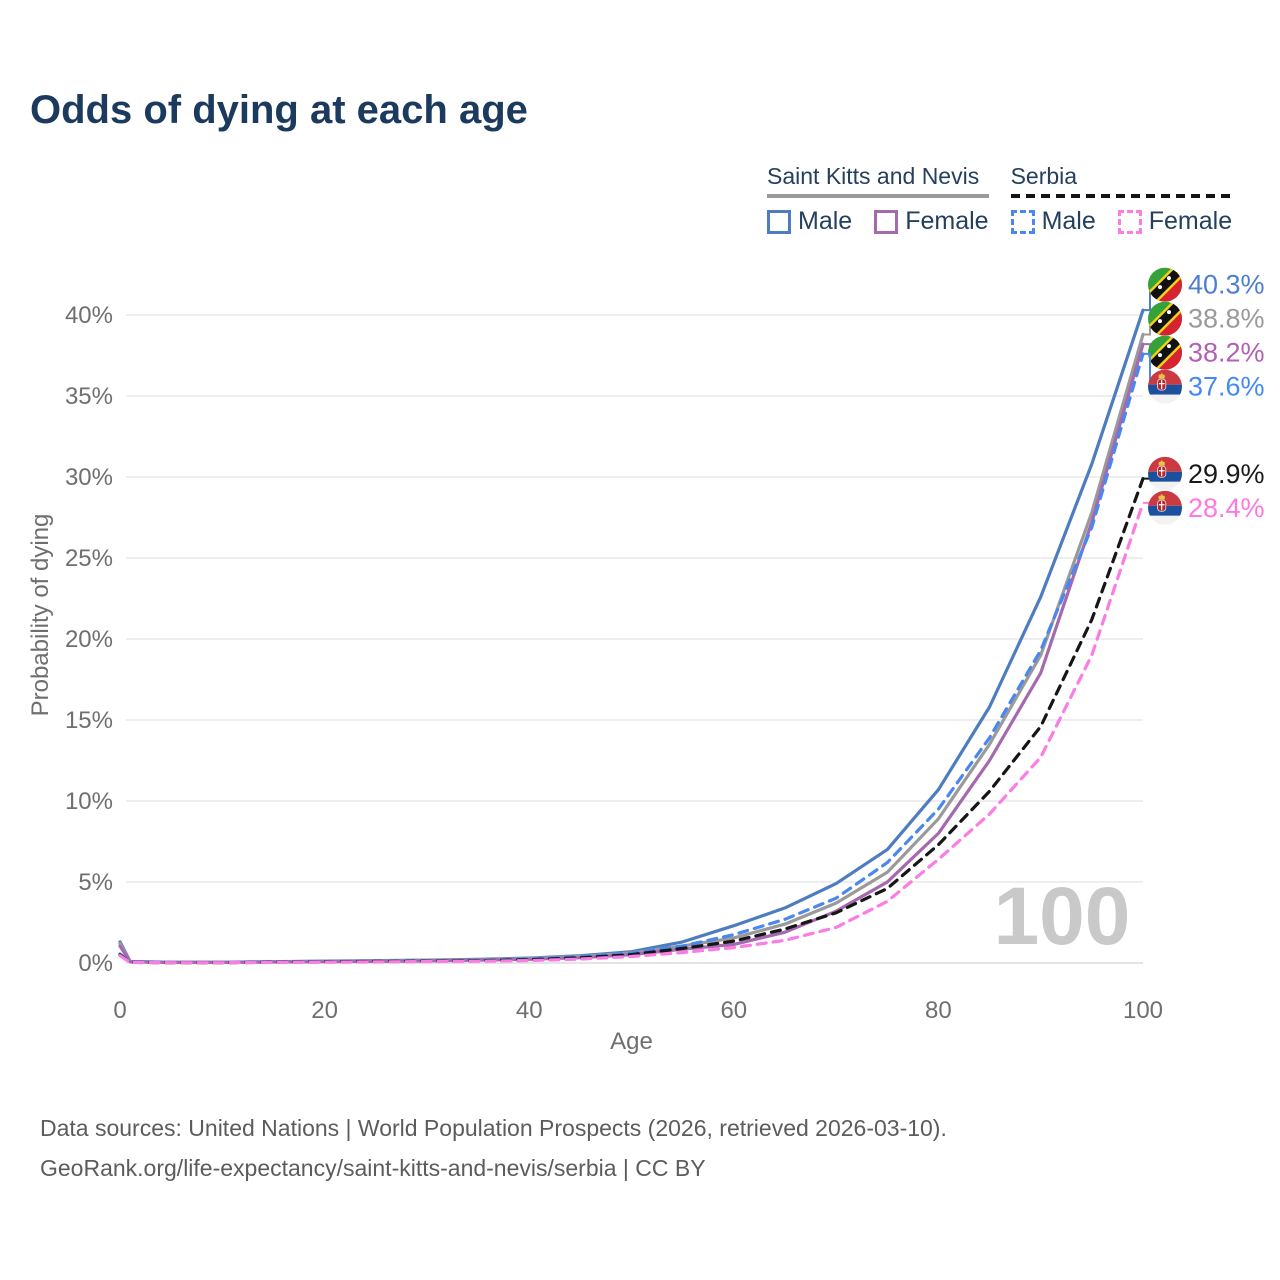 Image resolution: width=1280 pixels, height=1280 pixels. I want to click on age-watermark: 100, so click(1062, 916).